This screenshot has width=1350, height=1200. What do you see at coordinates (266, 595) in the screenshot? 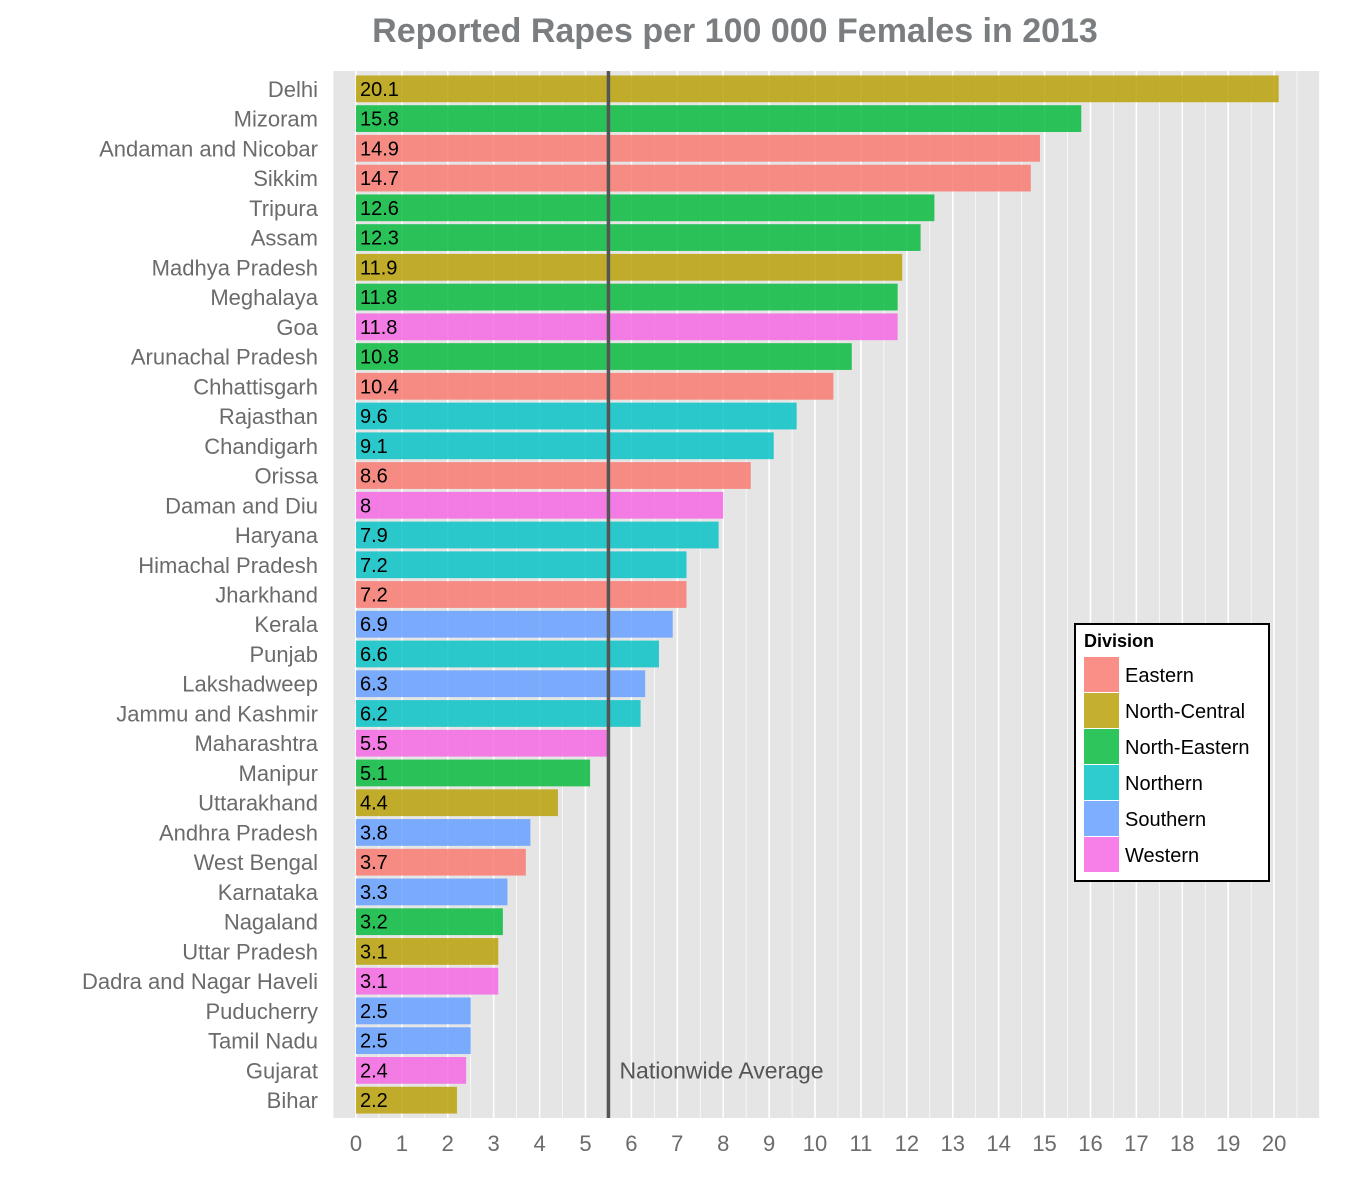
I see `y-tick-label: Jharkhand` at bounding box center [266, 595].